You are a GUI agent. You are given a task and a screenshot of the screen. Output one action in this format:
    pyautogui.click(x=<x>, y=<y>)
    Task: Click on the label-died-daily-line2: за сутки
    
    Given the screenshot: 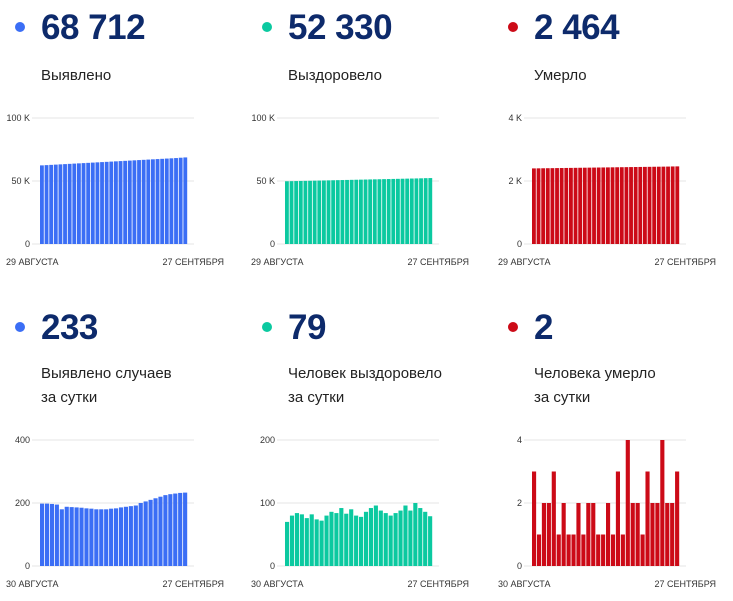 What is the action you would take?
    pyautogui.click(x=562, y=397)
    